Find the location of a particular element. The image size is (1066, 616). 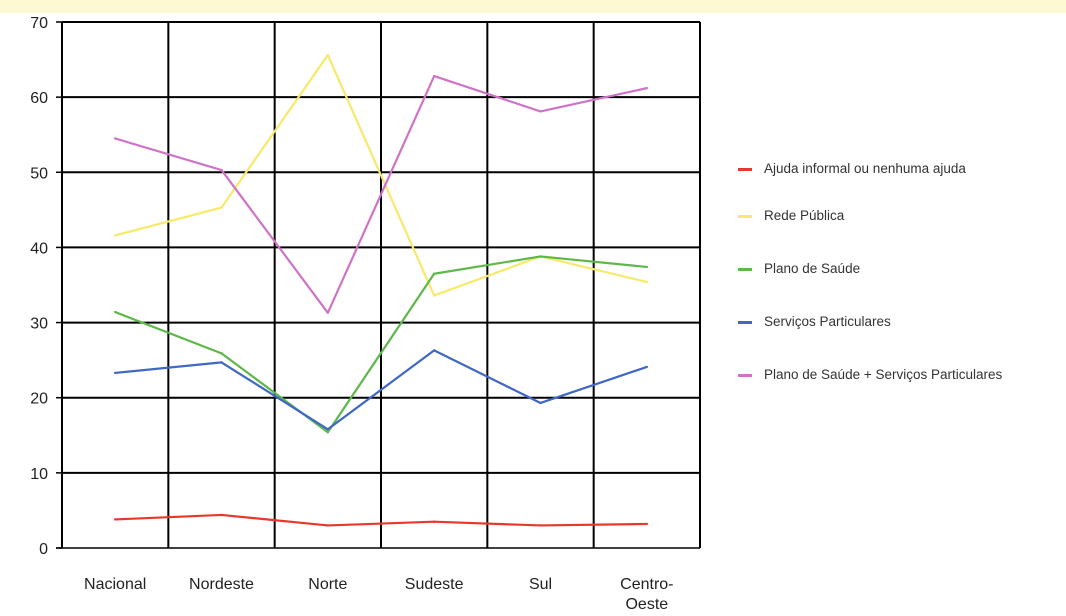

x-tick-label-2: Norte is located at coordinates (327, 584).